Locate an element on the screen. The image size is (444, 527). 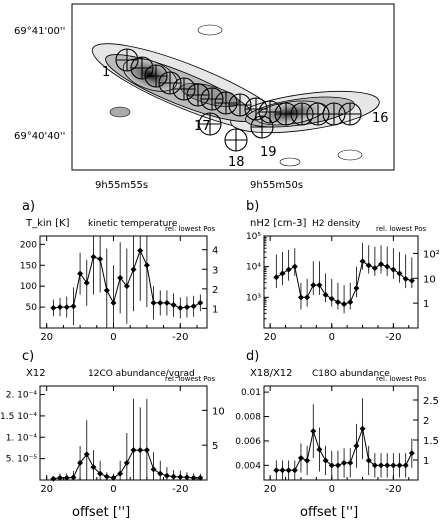
x-axis-title-right: offset [''] is located at coordinates (329, 512).